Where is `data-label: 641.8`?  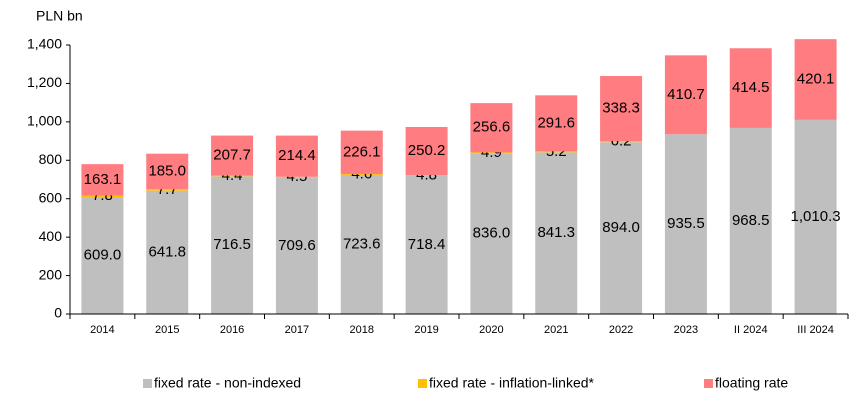
data-label: 641.8 is located at coordinates (167, 251).